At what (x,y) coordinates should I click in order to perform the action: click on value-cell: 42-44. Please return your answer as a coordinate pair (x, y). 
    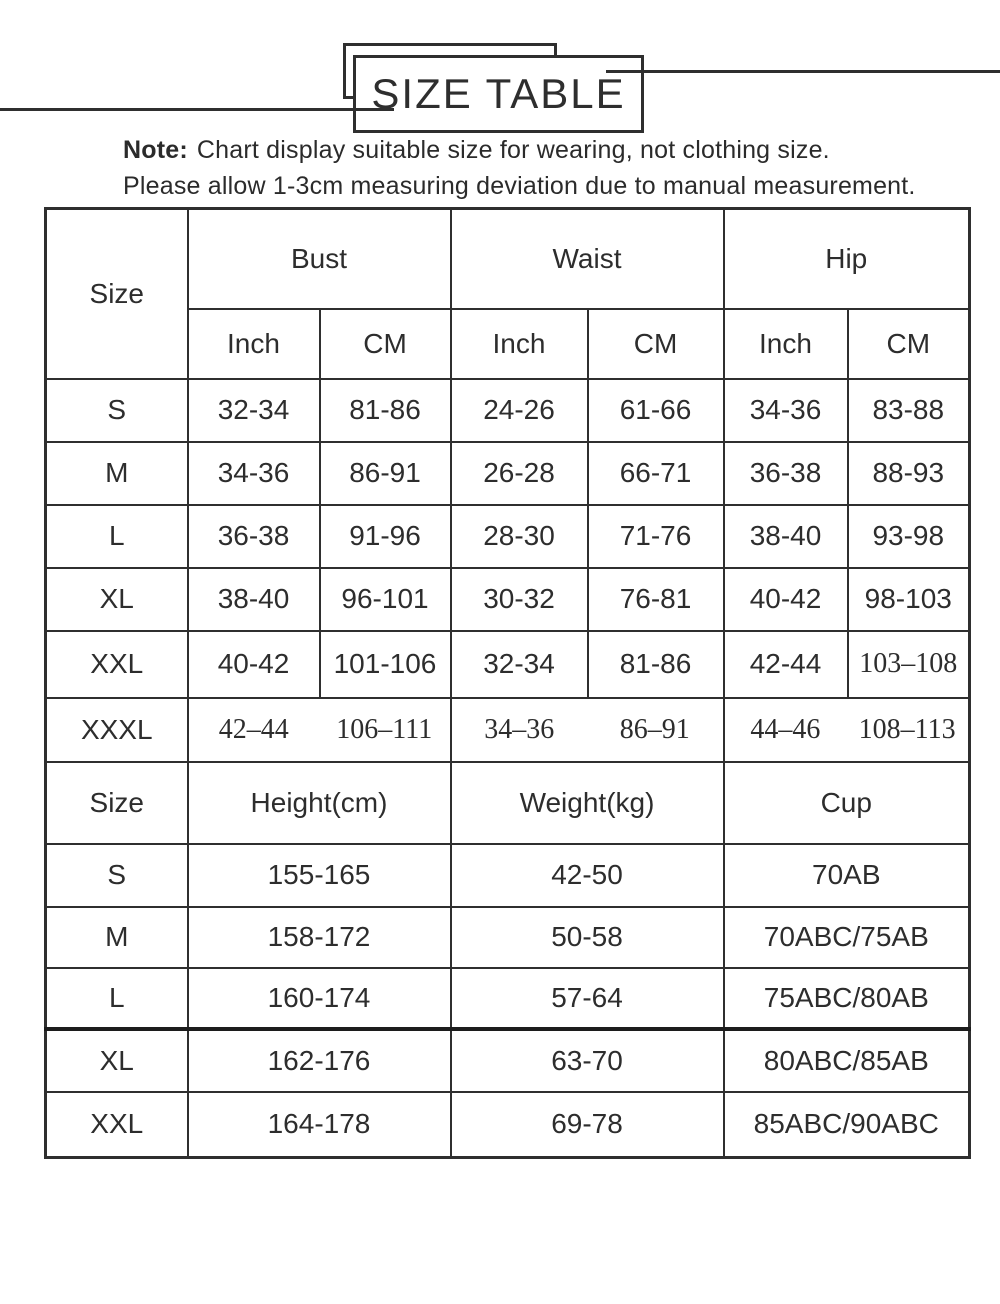
    Looking at the image, I should click on (785, 664).